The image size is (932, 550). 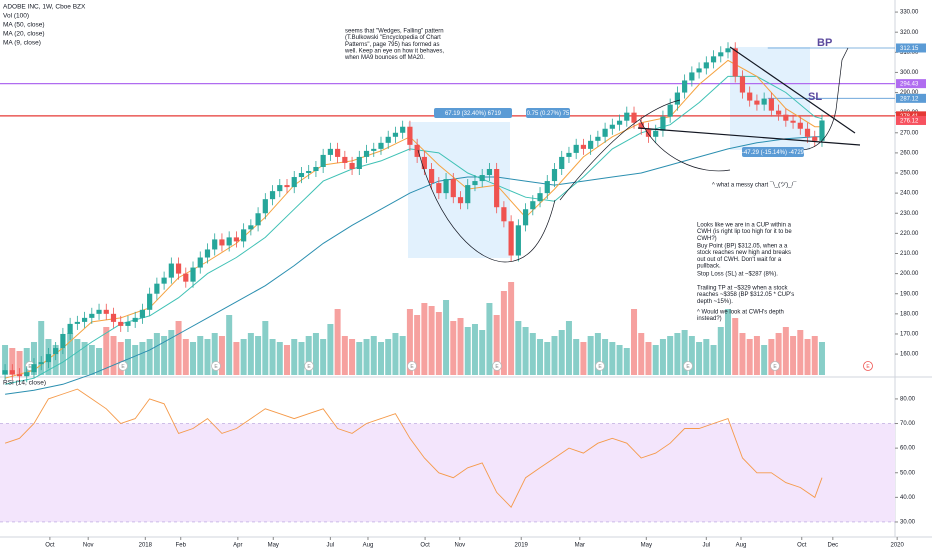 I want to click on y-tick-label: 170.00, so click(x=909, y=335).